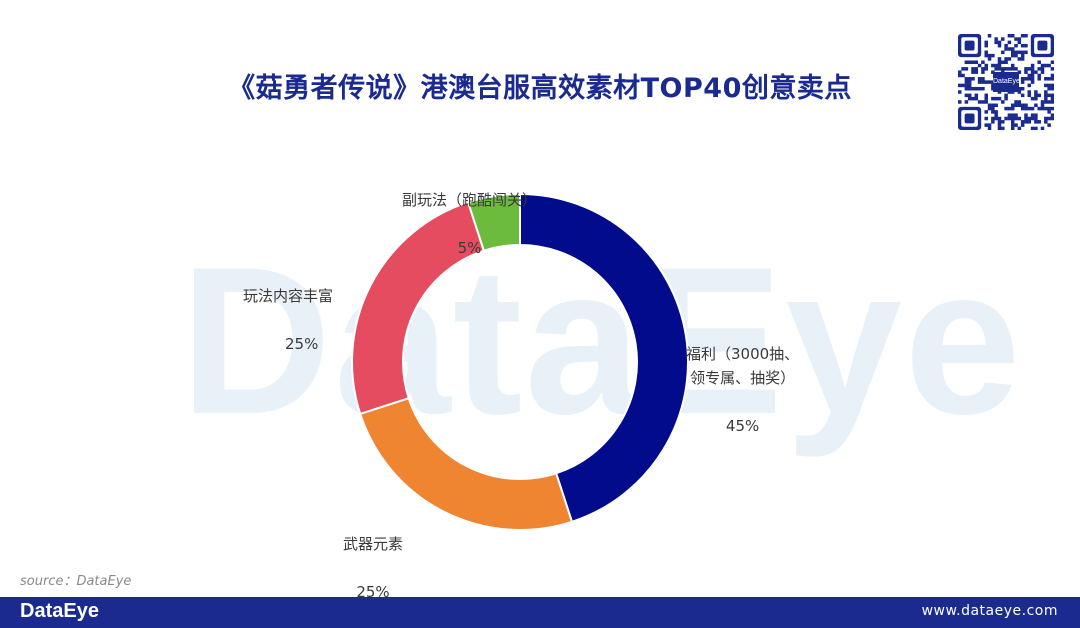  I want to click on slice-label-welfare: 福利（3000抽、 领专属、抽奖） 45%, so click(742, 390).